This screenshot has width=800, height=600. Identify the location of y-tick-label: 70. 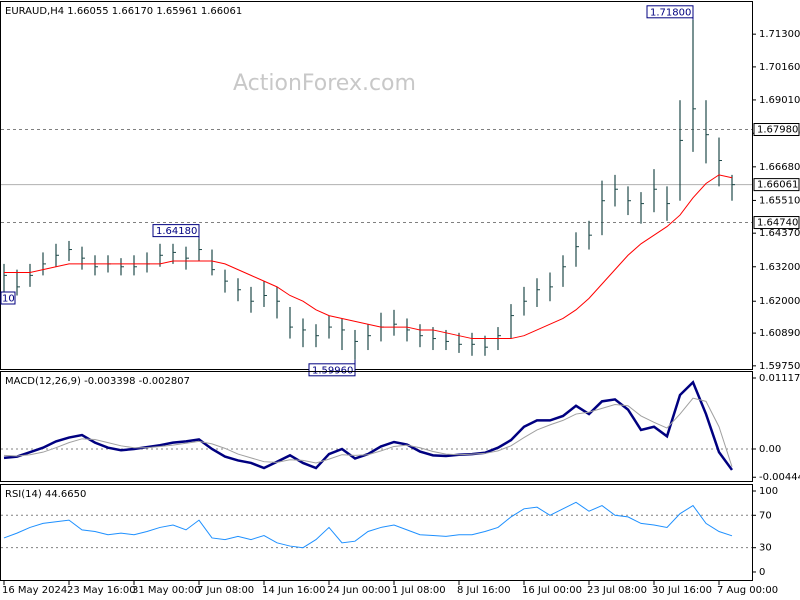
(765, 515).